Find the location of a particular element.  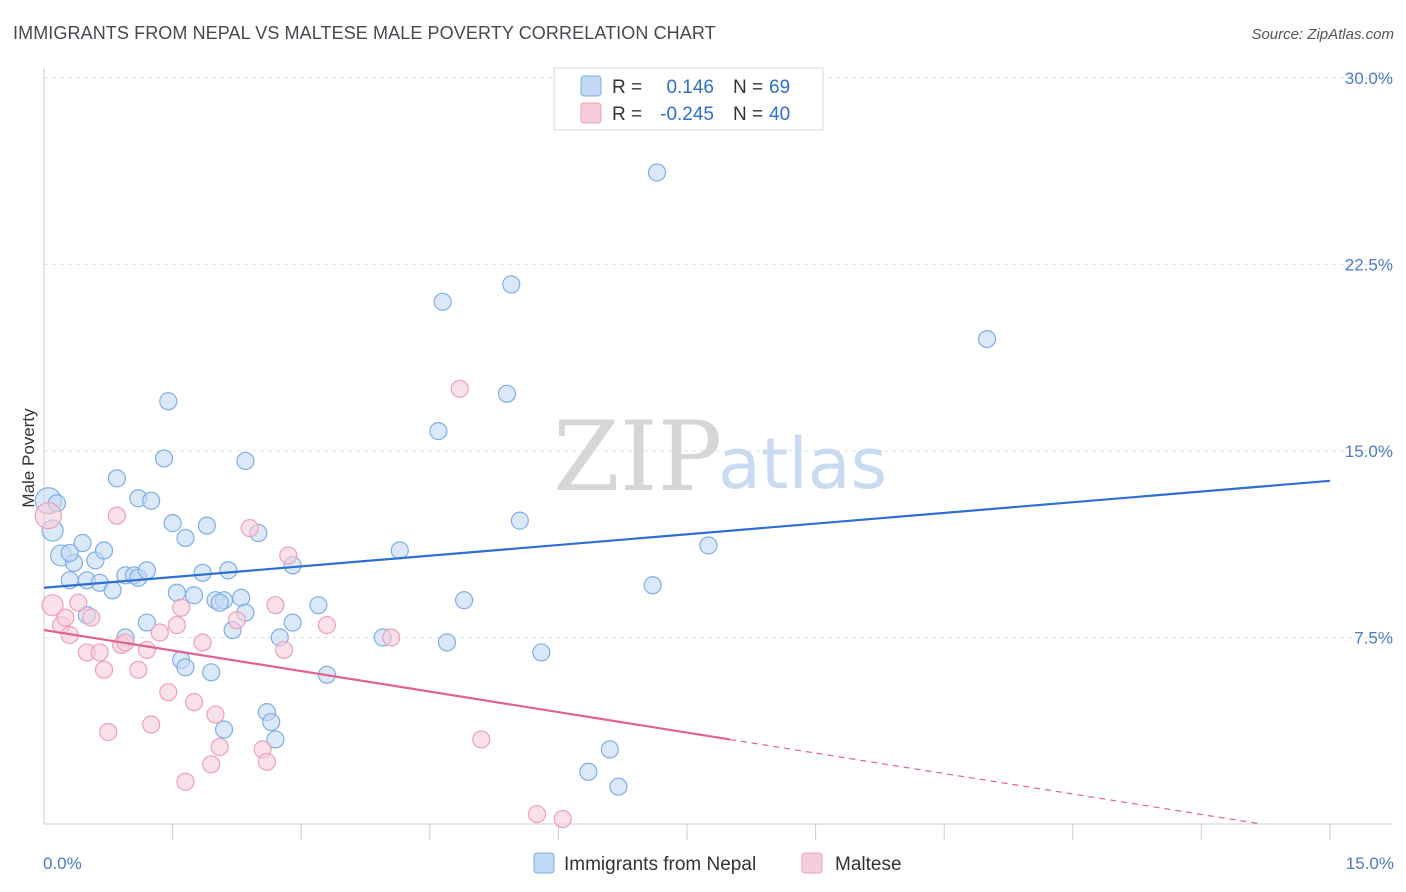

bottom-legend-label-maltese: Maltese is located at coordinates (868, 864).